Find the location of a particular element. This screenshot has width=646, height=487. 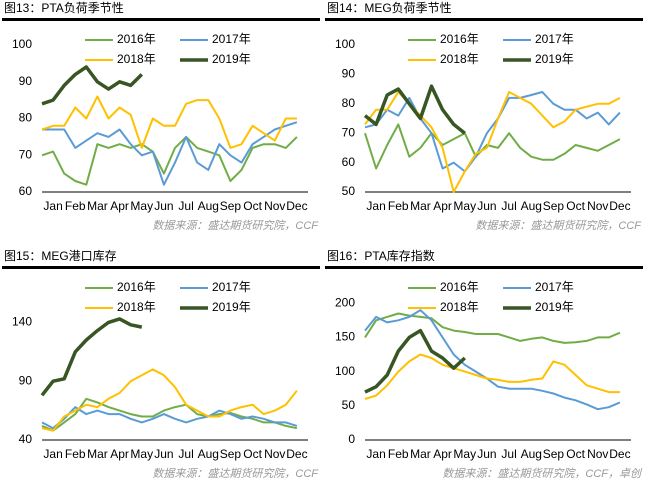

chart-title: 图15：MEG港口库存 is located at coordinates (60, 255).